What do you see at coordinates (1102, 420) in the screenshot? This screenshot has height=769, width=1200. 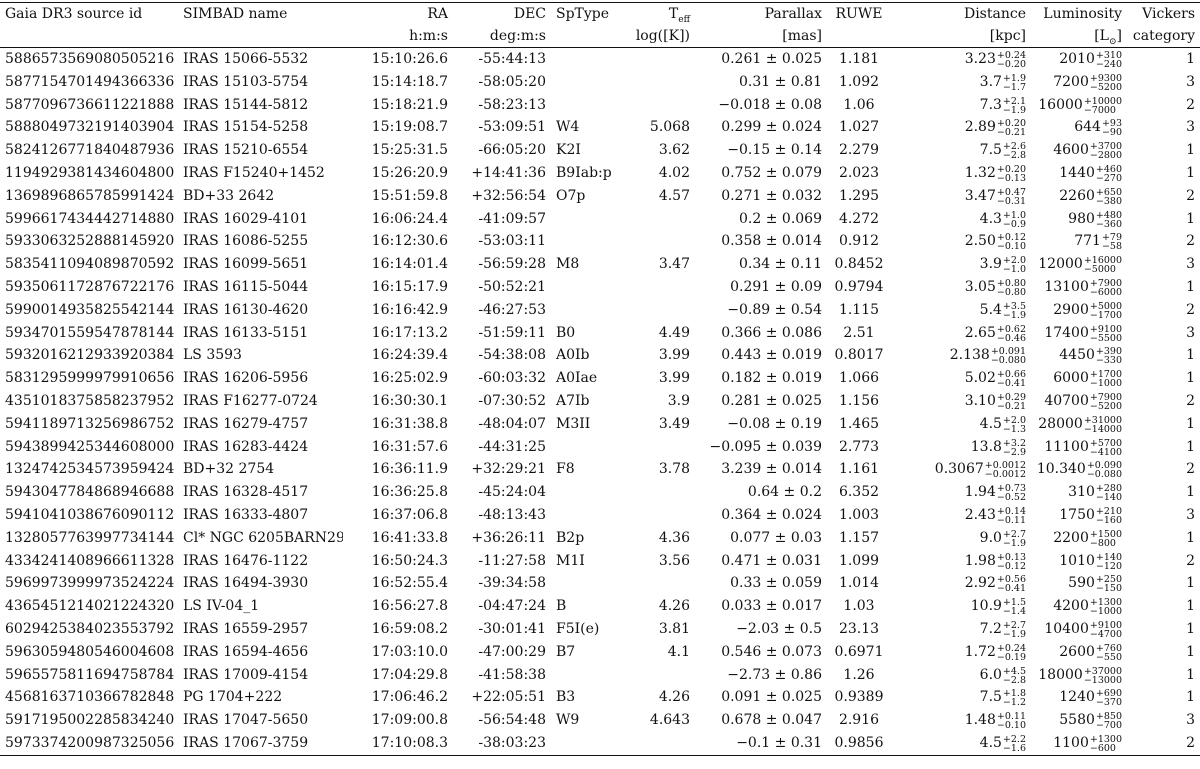 I see `luminosity-error-plus: +31000` at bounding box center [1102, 420].